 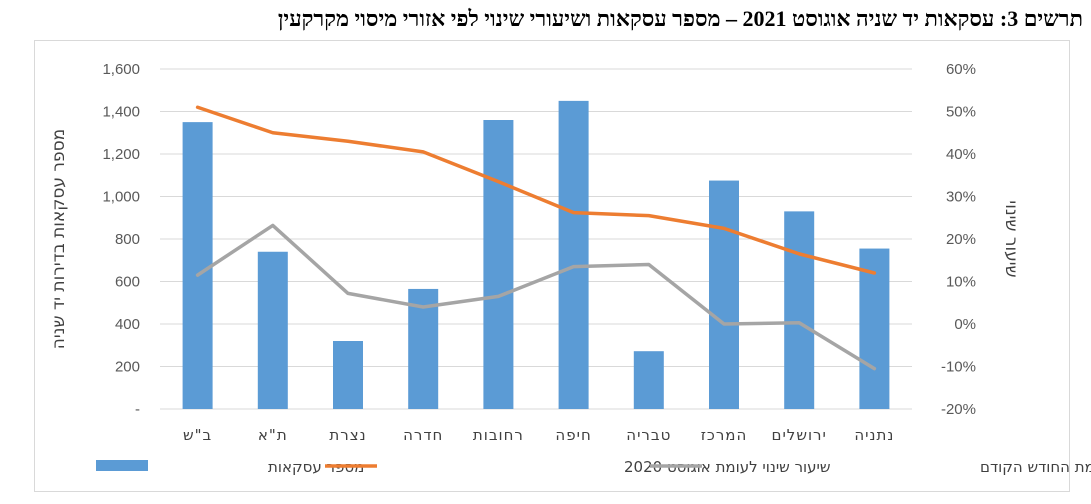 What do you see at coordinates (727, 467) in the screenshot?
I see `legend-label: שיעור שינוי לעומת אוגוסט 2020` at bounding box center [727, 467].